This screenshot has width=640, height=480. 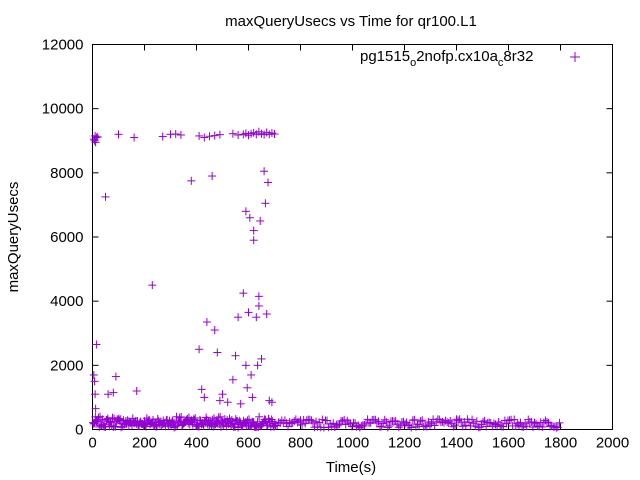 What do you see at coordinates (456, 443) in the screenshot?
I see `x-tick-label: 1400` at bounding box center [456, 443].